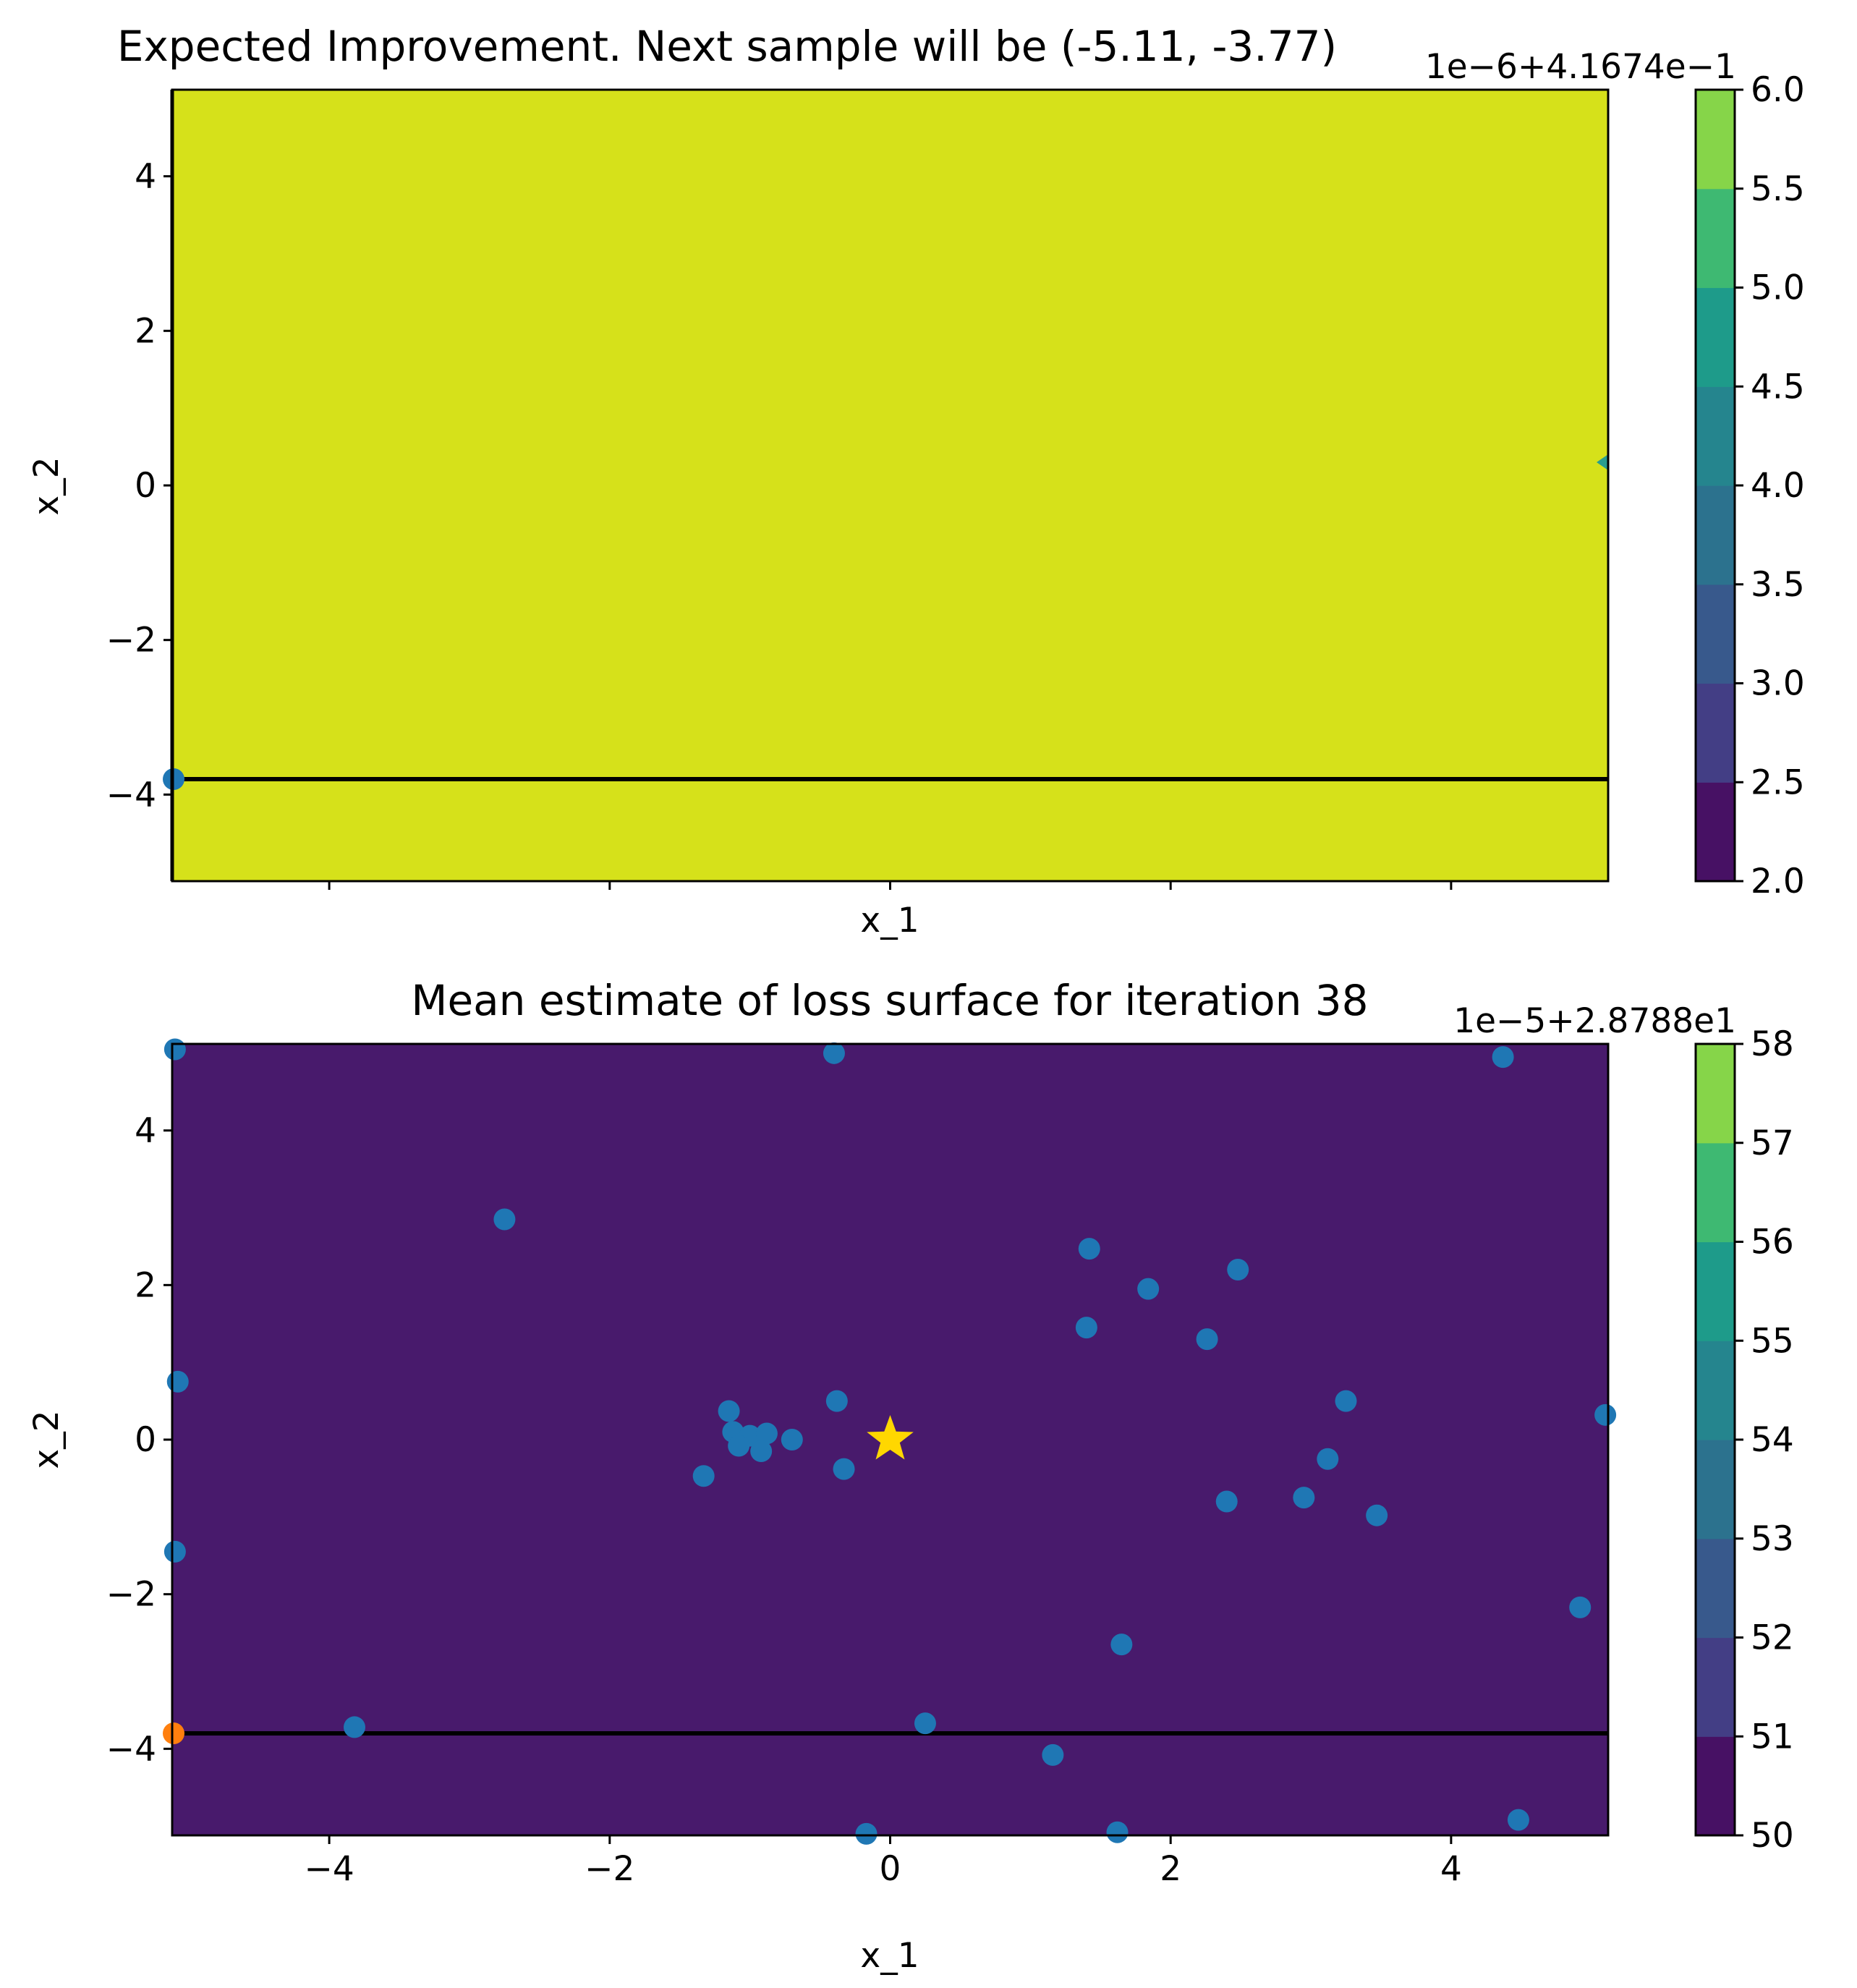 The height and width of the screenshot is (1988, 1857). I want to click on mean-y-tick-label: 2, so click(145, 1285).